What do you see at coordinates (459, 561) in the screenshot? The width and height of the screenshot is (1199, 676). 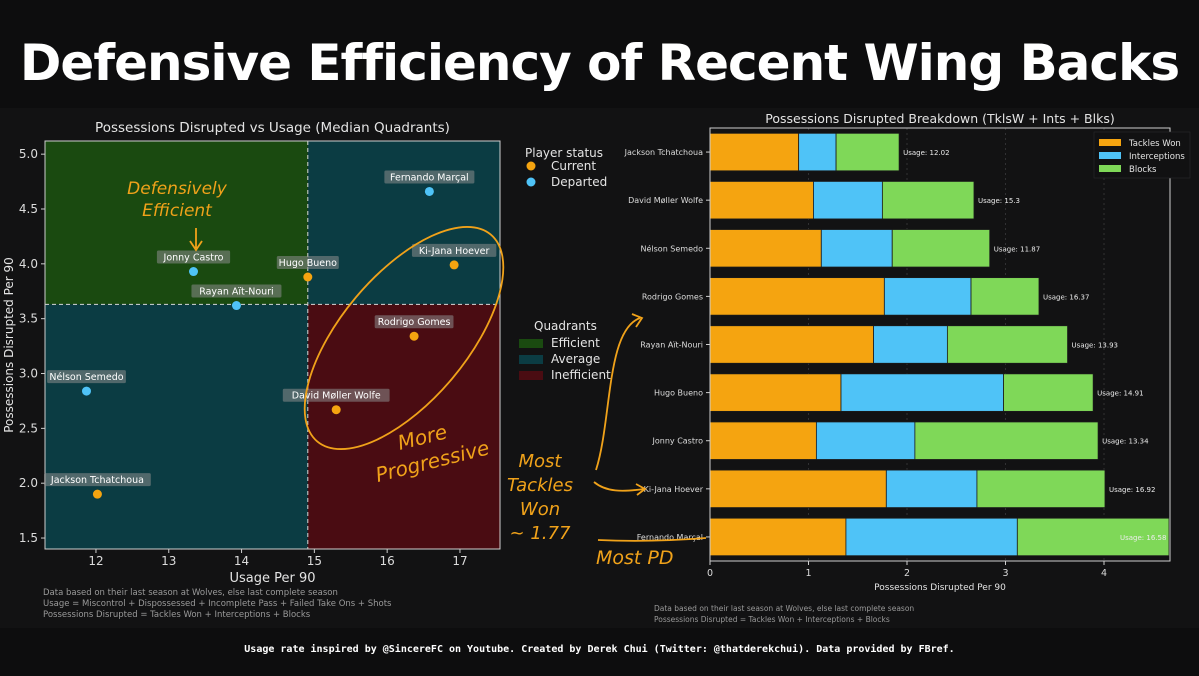 I see `x-tick-label: 17` at bounding box center [459, 561].